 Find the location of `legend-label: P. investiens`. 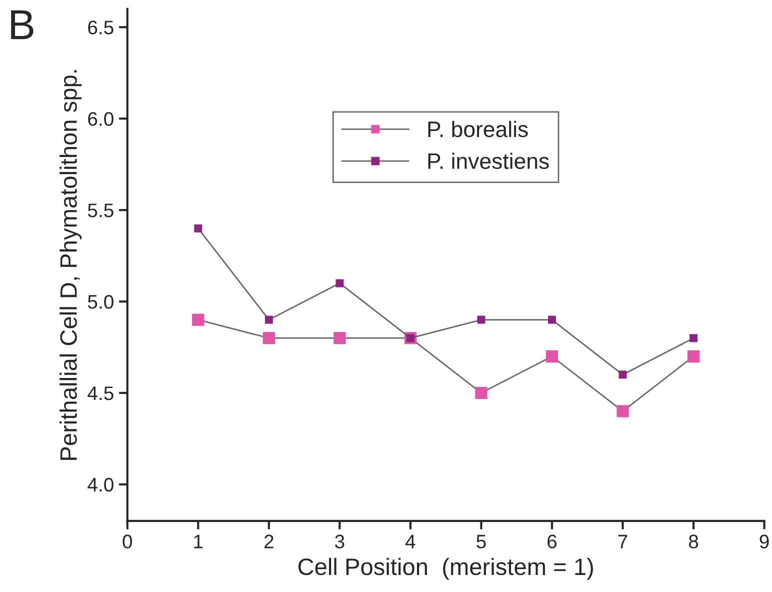

legend-label: P. investiens is located at coordinates (488, 161).